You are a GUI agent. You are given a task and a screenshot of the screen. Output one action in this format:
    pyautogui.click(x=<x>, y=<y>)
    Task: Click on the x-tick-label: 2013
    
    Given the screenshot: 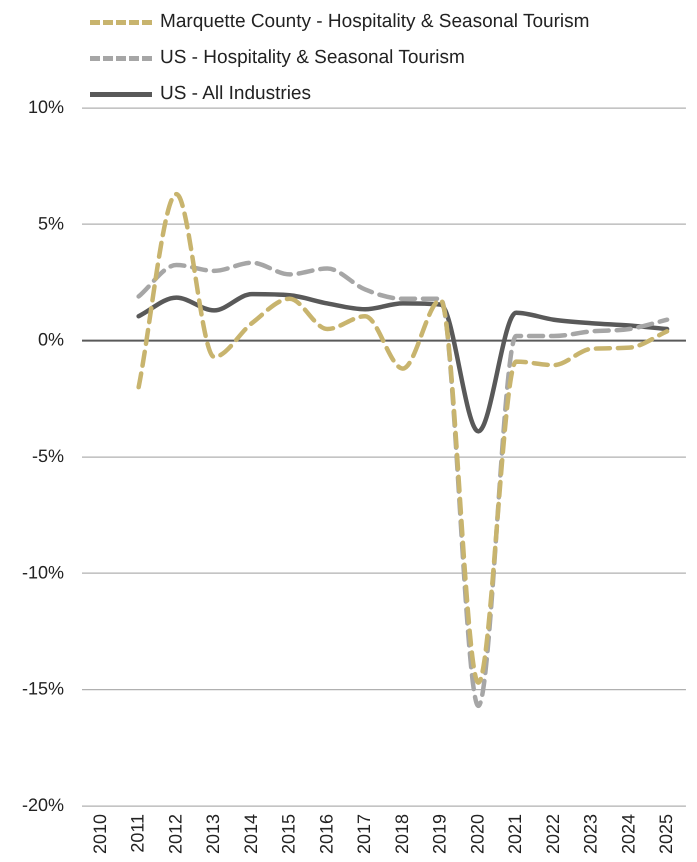 What is the action you would take?
    pyautogui.click(x=213, y=834)
    